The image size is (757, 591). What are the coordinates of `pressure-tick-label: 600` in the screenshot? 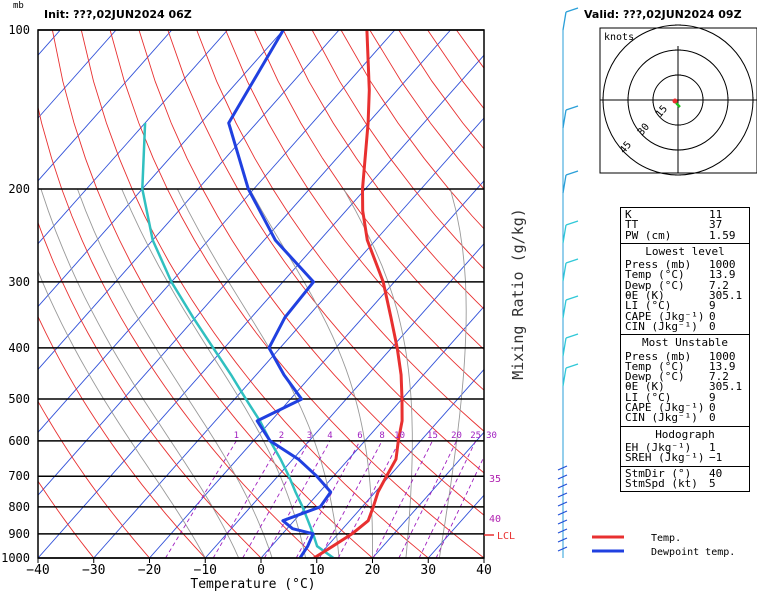 It's located at (19, 441).